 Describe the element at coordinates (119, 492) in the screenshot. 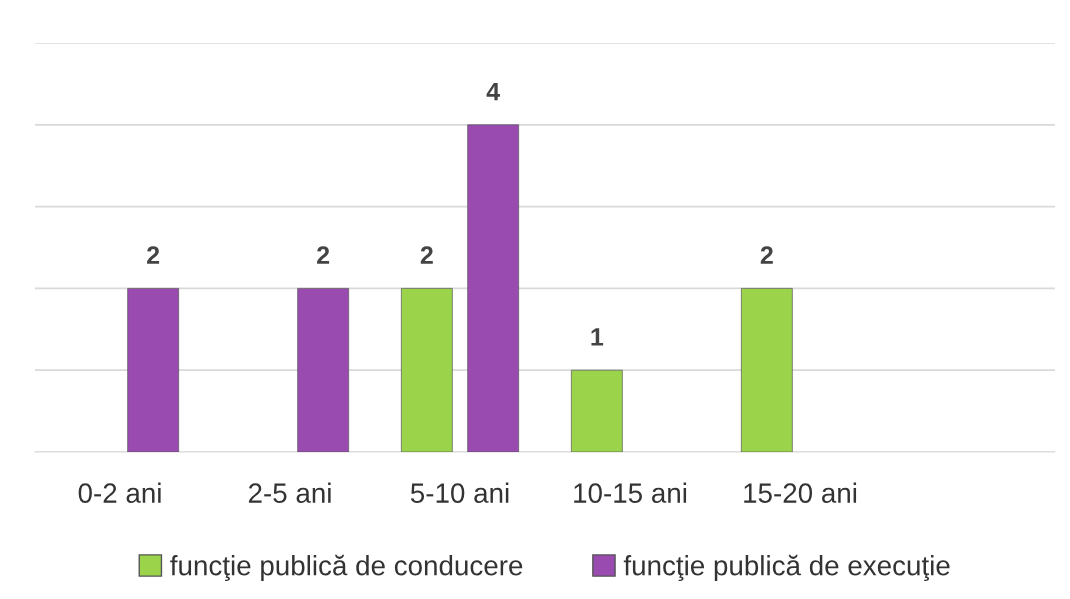

I see `x-tick-label: 0-2 ani` at that location.